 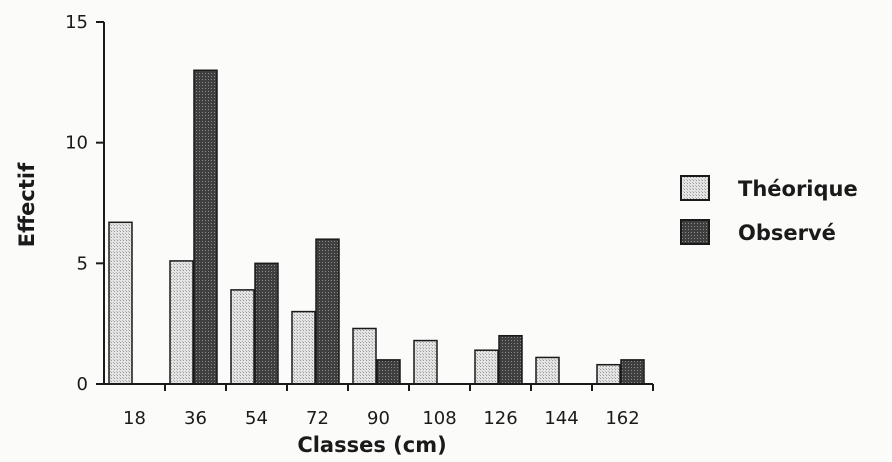 What do you see at coordinates (76, 22) in the screenshot?
I see `y-tick-label: 15` at bounding box center [76, 22].